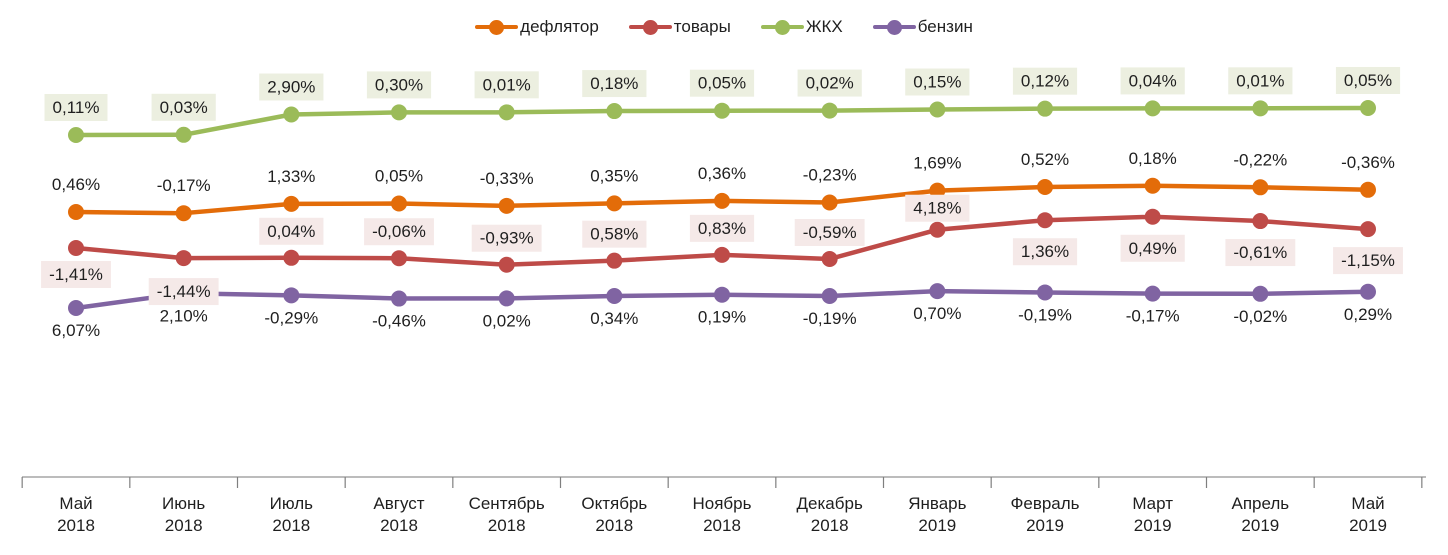 Image resolution: width=1448 pixels, height=555 pixels. Describe the element at coordinates (824, 26) in the screenshot. I see `legend-label: ЖКХ` at that location.